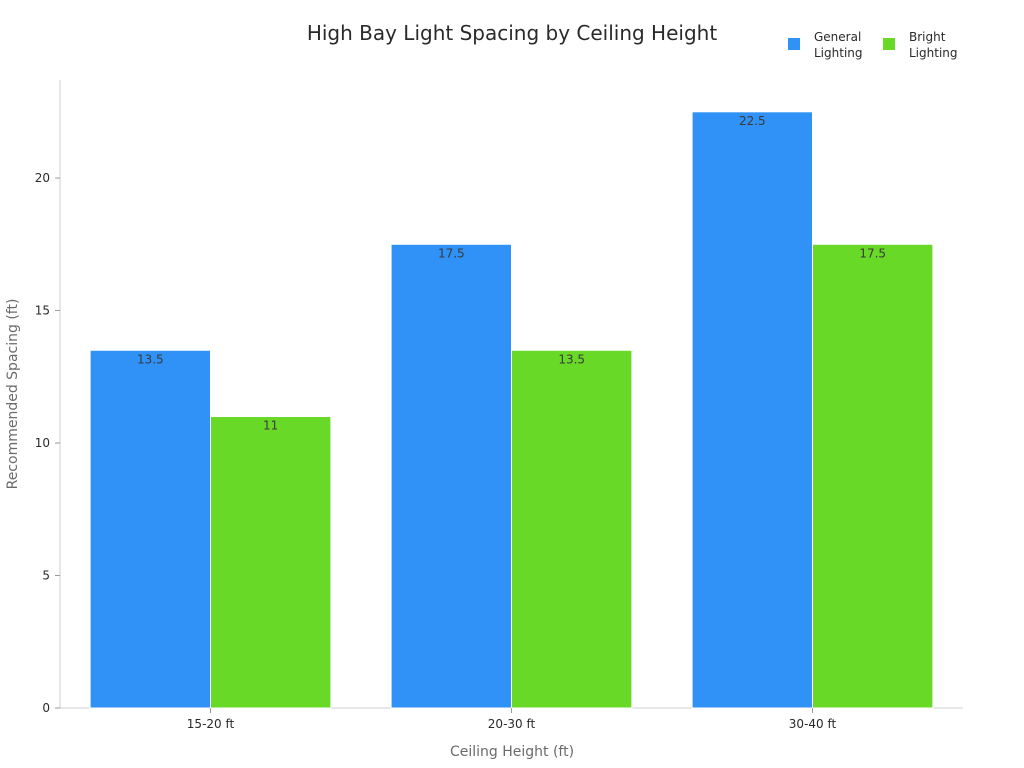 The image size is (1024, 768). I want to click on x-tick-label: 20-30 ft, so click(512, 724).